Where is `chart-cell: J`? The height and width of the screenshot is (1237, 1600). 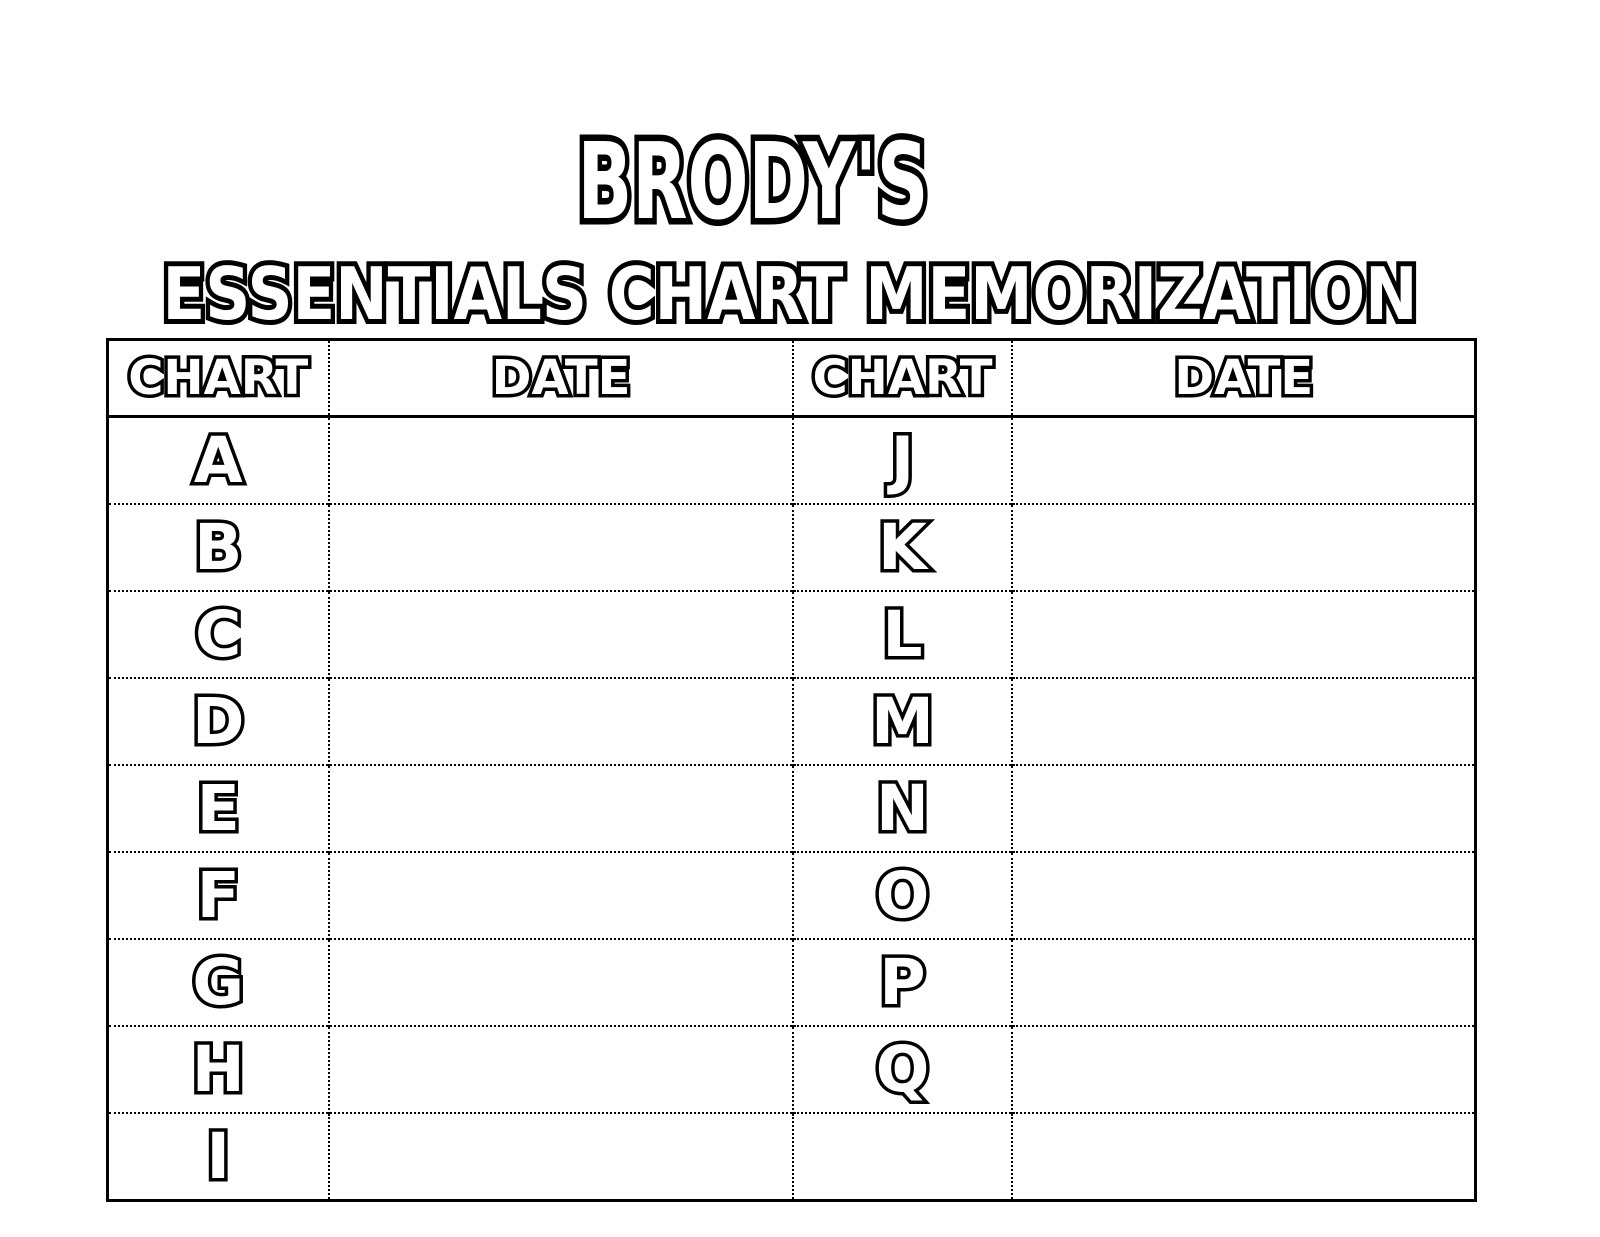 chart-cell: J is located at coordinates (901, 460).